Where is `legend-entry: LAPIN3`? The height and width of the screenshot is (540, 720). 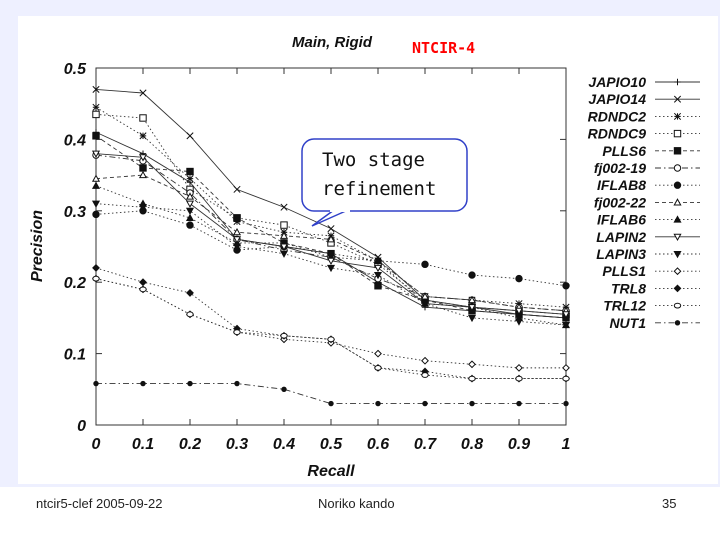 legend-entry: LAPIN3 is located at coordinates (648, 254).